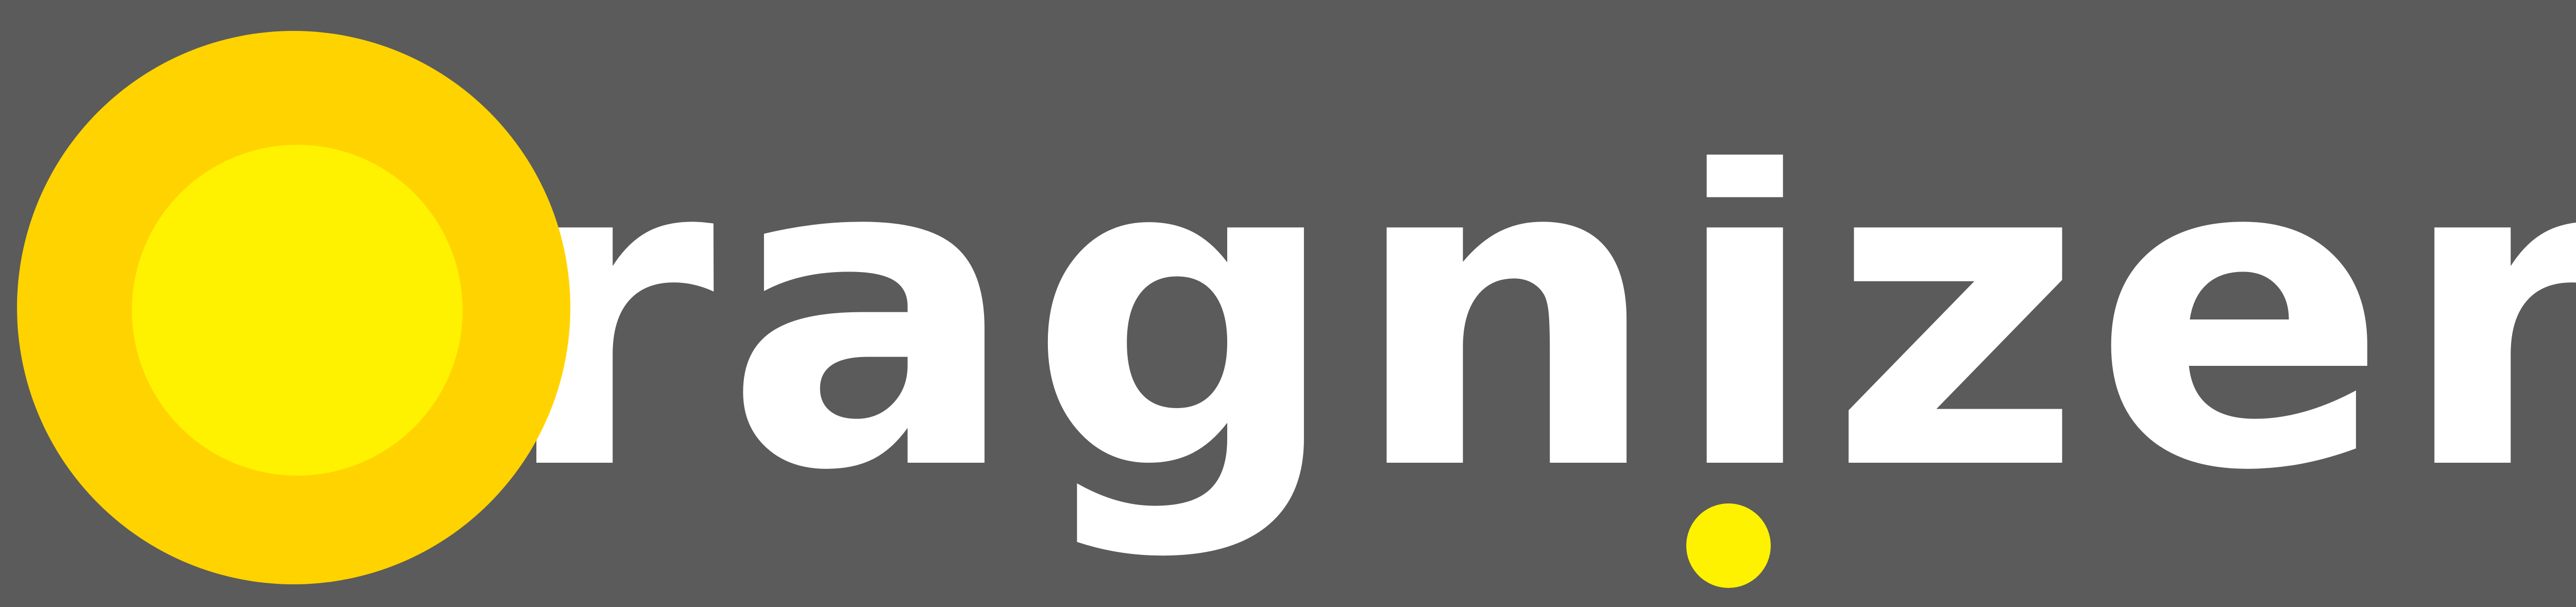 The image size is (2576, 607). I want to click on o-inner-circle-icon, so click(297, 311).